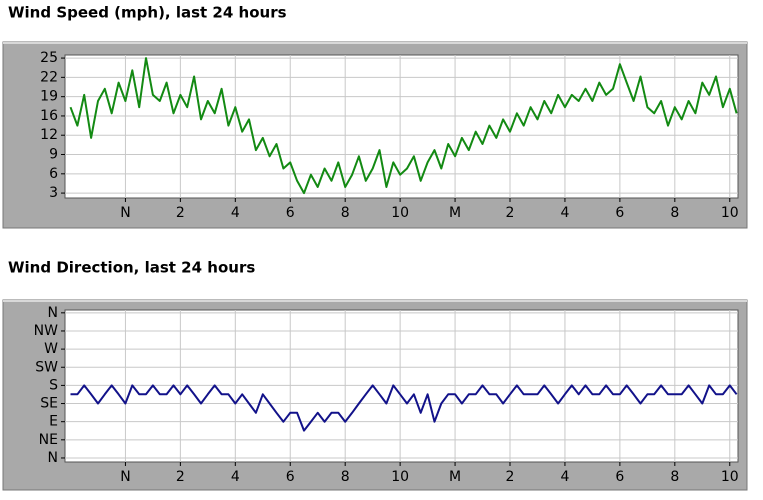 The height and width of the screenshot is (500, 763). Describe the element at coordinates (49, 116) in the screenshot. I see `y-tick-label: 16` at that location.